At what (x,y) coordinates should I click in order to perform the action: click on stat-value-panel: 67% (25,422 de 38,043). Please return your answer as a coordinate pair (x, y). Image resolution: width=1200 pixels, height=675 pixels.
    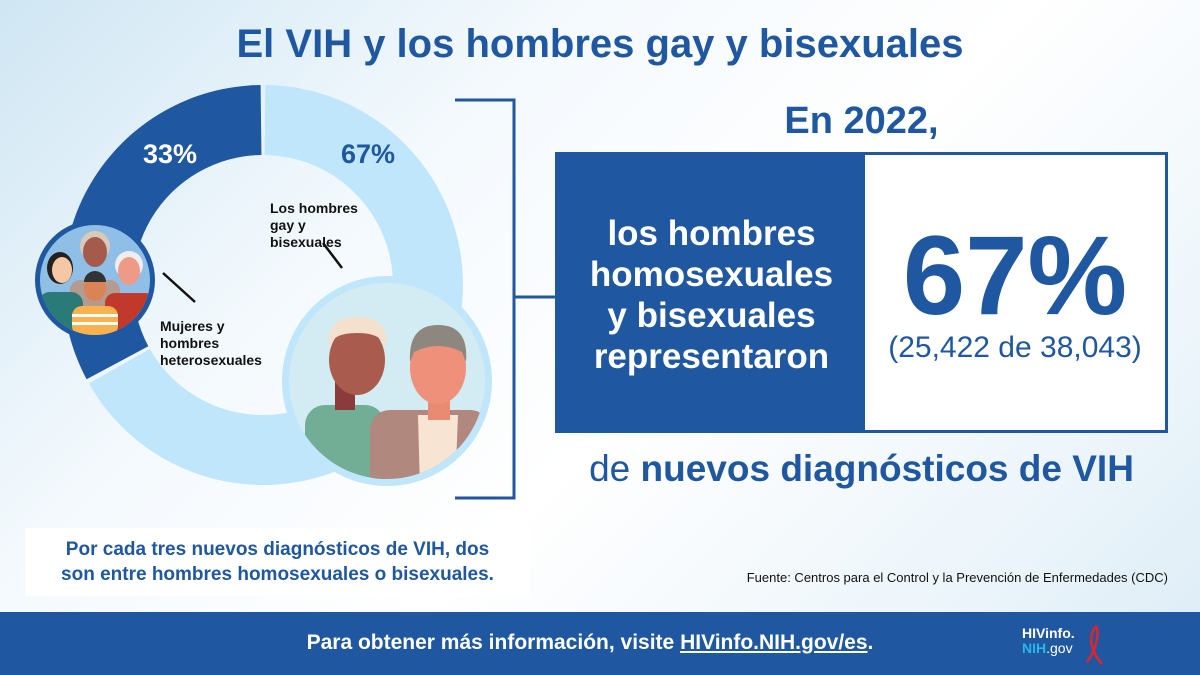
    Looking at the image, I should click on (1015, 292).